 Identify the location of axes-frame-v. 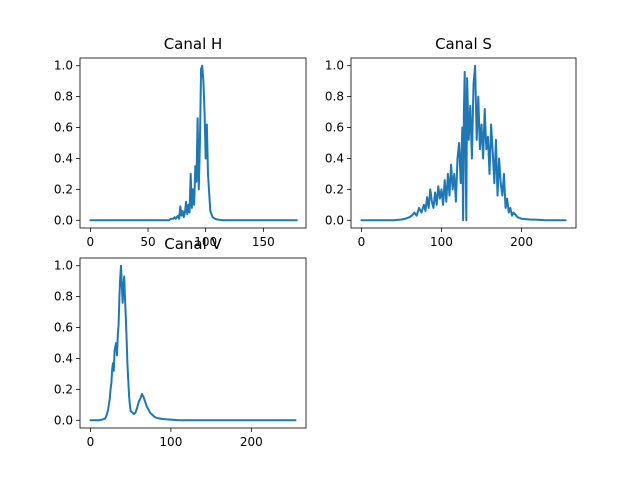
(193, 343).